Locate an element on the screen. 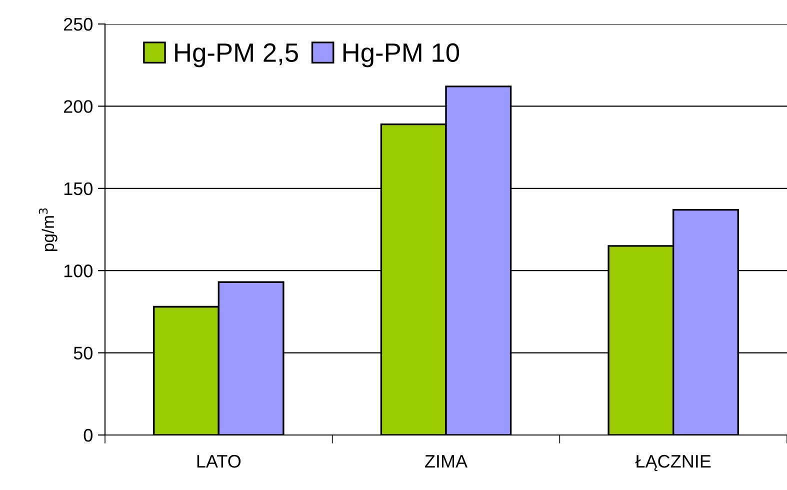 This screenshot has height=490, width=787. y-tick-label: 250 is located at coordinates (78, 24).